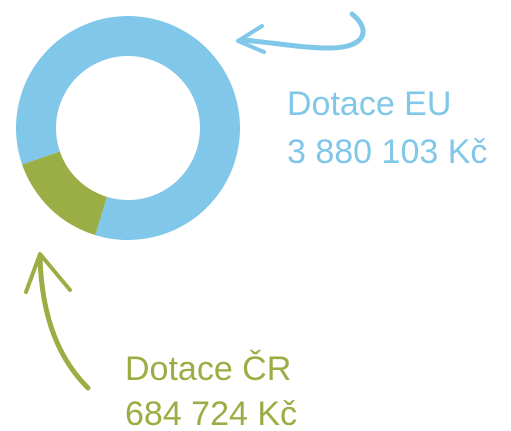  Describe the element at coordinates (251, 39) in the screenshot. I see `arrow-eu-head` at that location.